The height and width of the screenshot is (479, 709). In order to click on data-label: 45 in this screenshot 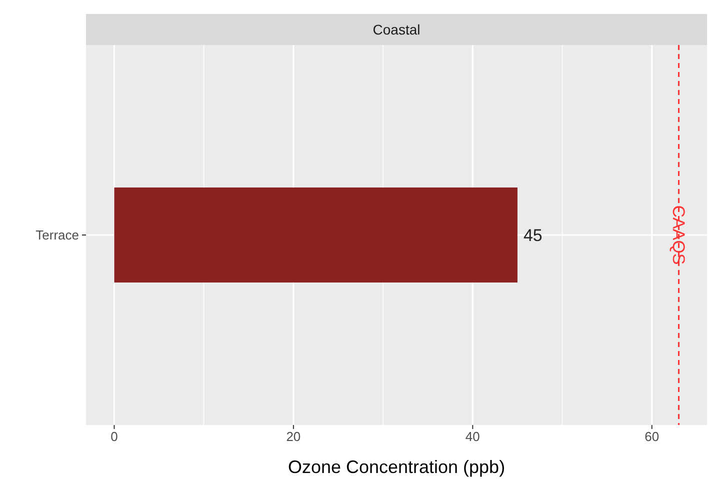, I will do `click(532, 235)`.